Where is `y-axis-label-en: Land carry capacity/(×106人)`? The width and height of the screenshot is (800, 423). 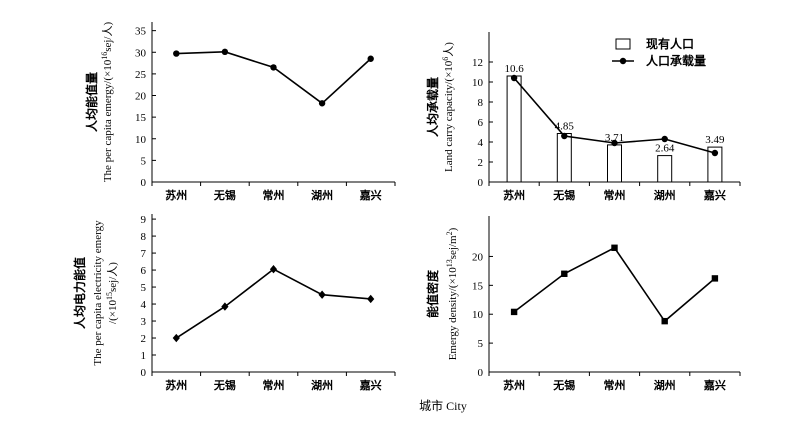 y-axis-label-en: Land carry capacity/(×106人) is located at coordinates (448, 107).